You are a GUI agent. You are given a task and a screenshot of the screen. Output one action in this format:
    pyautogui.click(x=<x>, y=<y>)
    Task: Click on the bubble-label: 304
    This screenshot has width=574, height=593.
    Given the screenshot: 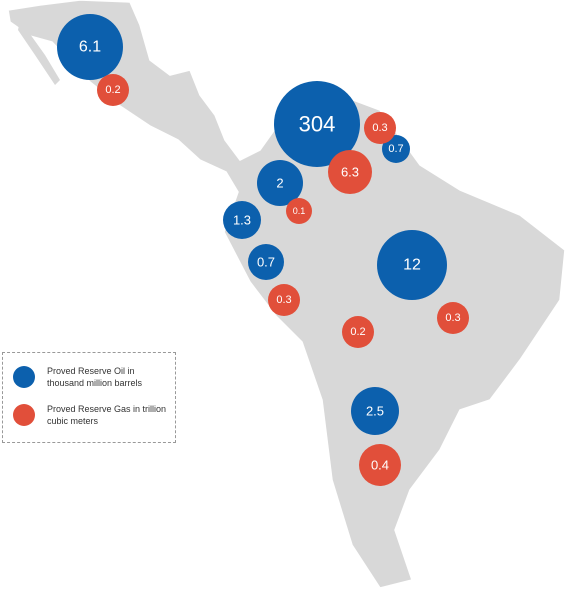 What is the action you would take?
    pyautogui.click(x=317, y=124)
    